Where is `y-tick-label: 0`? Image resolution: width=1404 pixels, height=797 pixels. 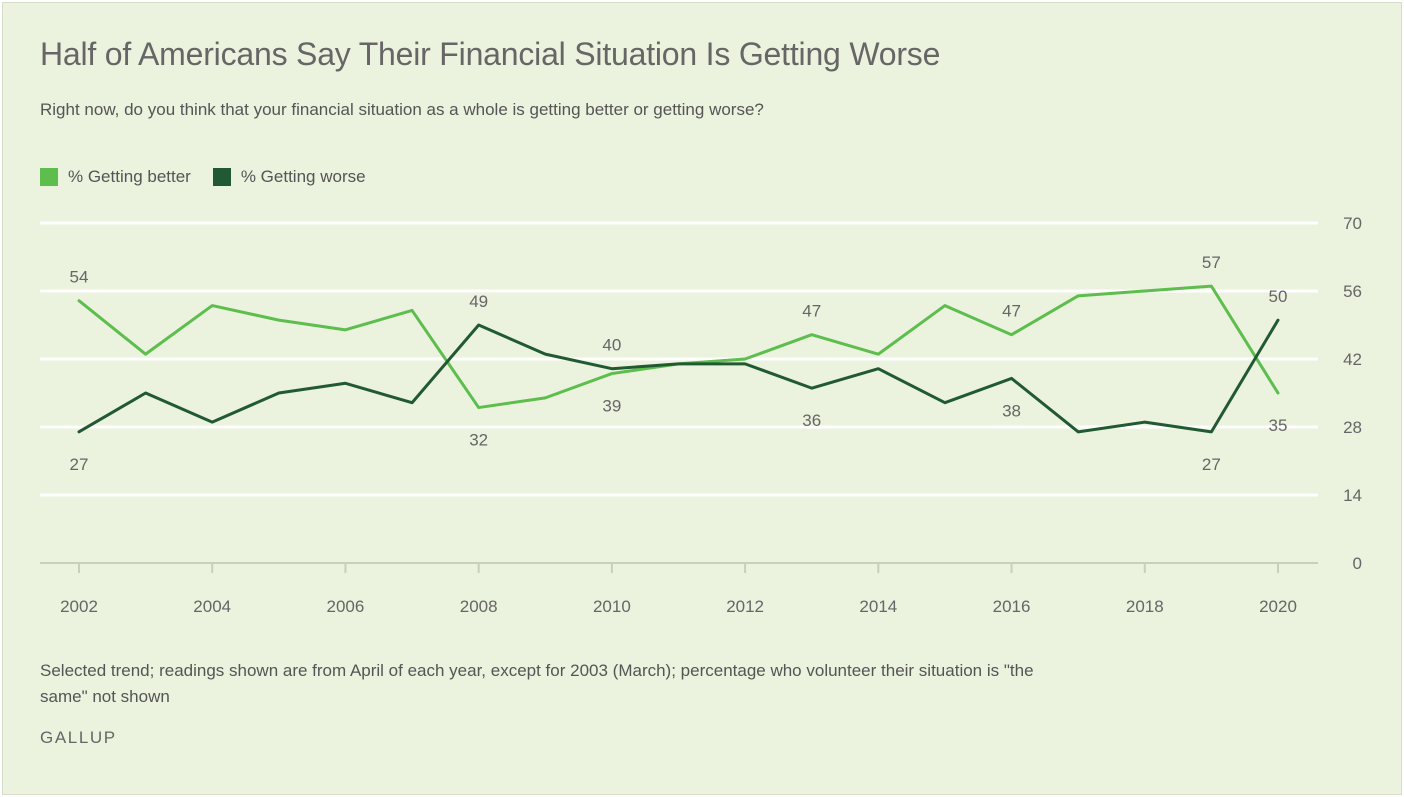
y-tick-label: 0 is located at coordinates (1357, 563).